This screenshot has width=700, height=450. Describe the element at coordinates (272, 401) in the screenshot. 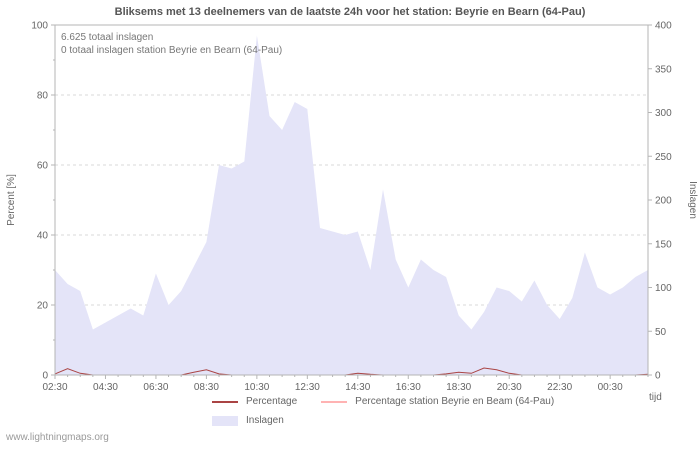

I see `legend-percentage-label: Percentage` at that location.